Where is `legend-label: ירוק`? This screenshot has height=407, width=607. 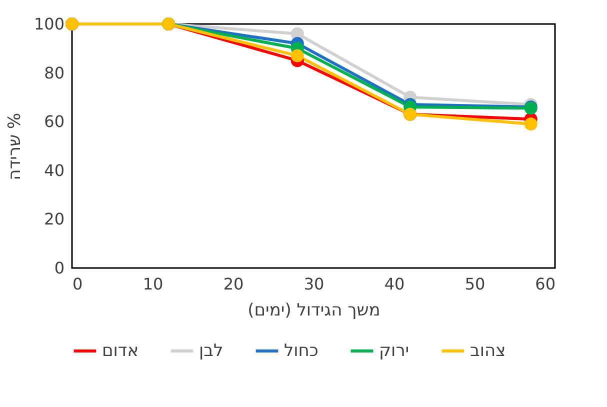 legend-label: ירוק is located at coordinates (394, 351).